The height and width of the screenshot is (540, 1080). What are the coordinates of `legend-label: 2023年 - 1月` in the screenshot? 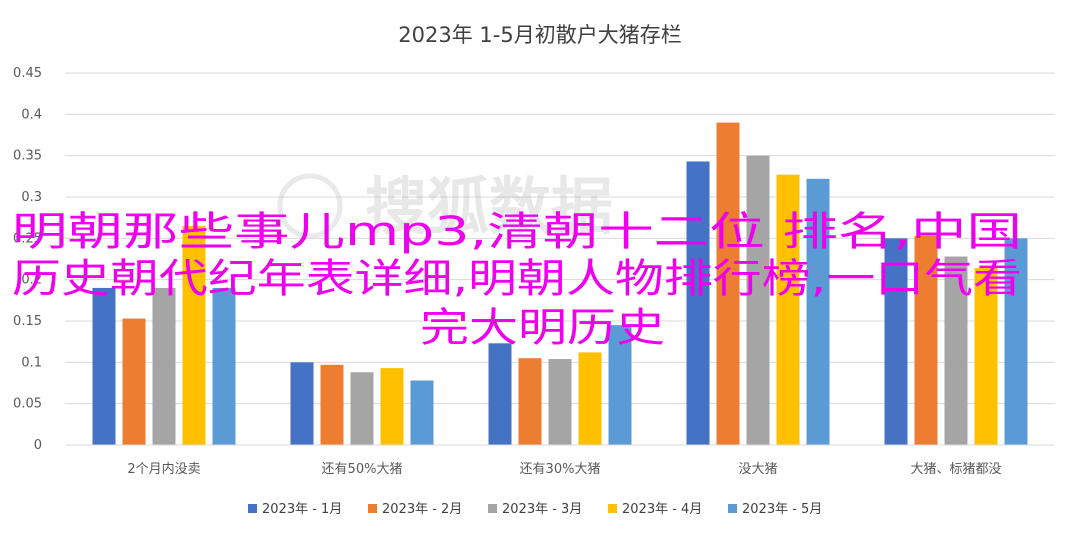 It's located at (302, 509).